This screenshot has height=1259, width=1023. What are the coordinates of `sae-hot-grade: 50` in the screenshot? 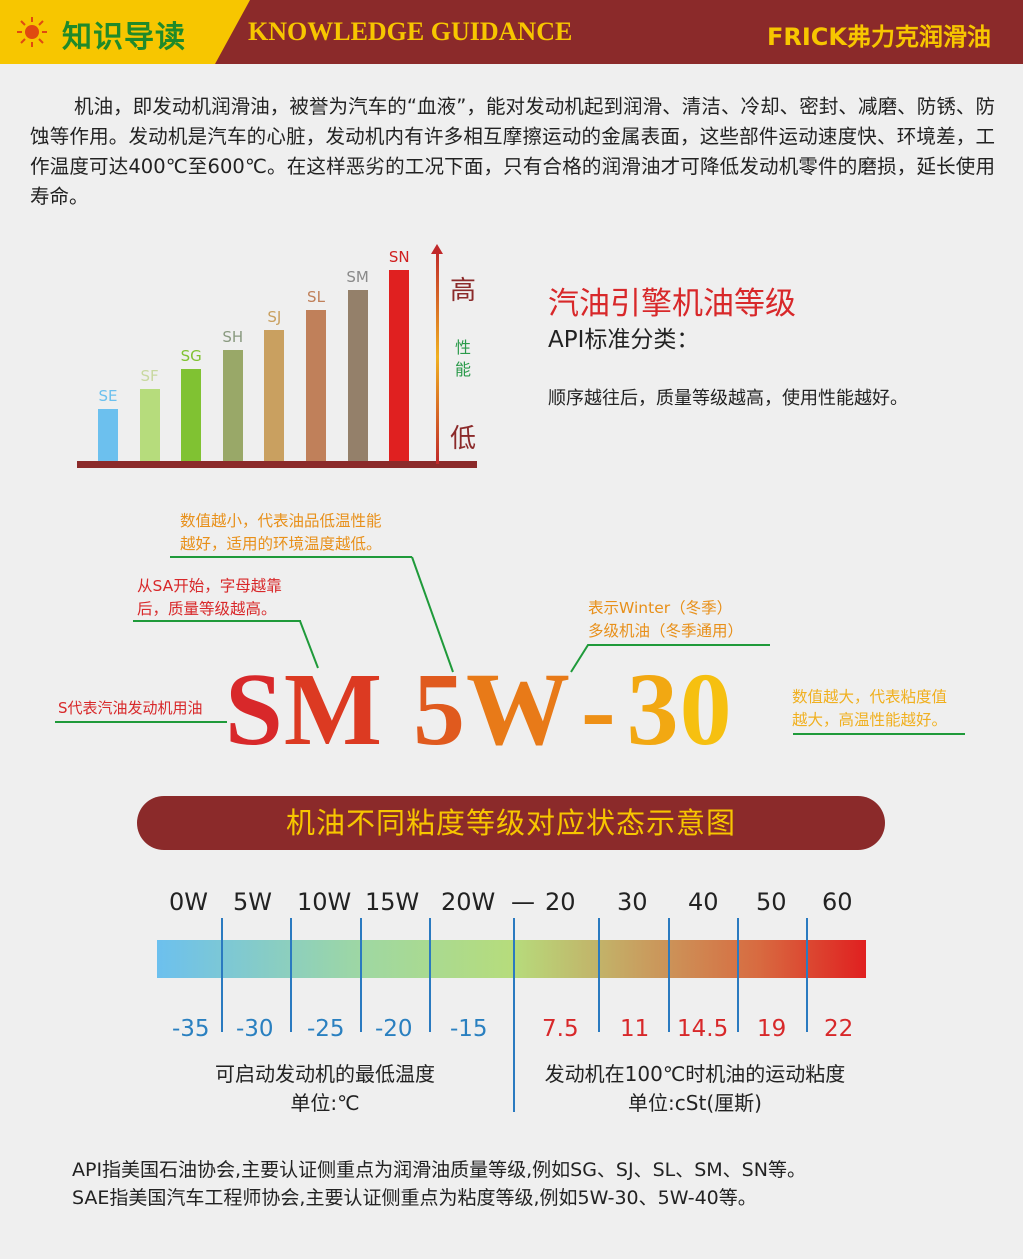 It's located at (771, 902).